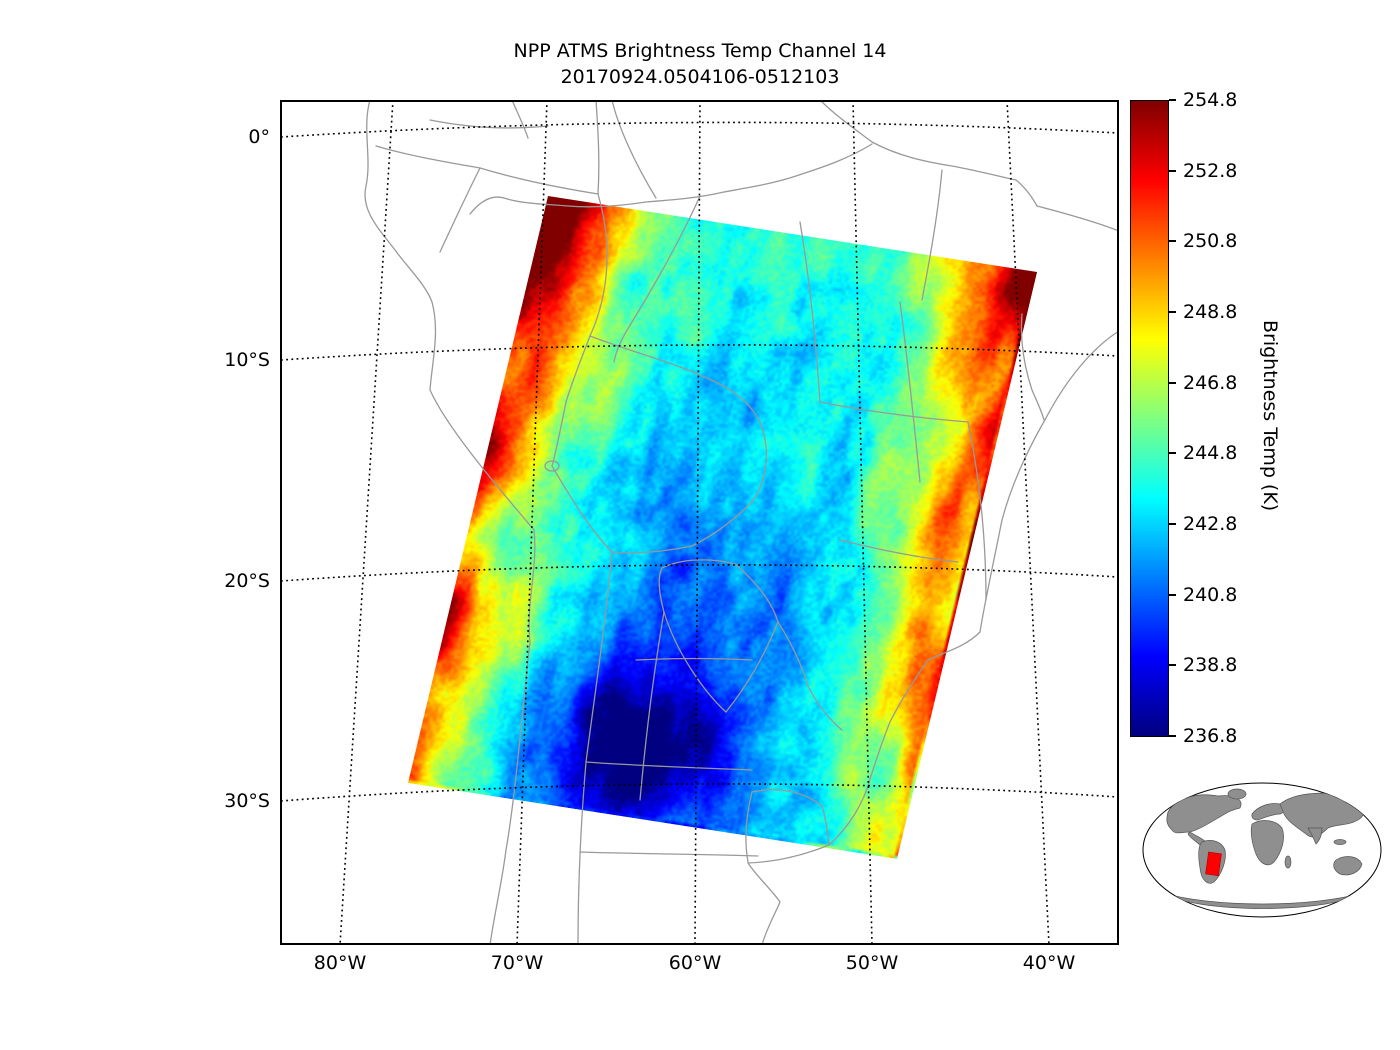 The image size is (1400, 1050). I want to click on inset-globe, so click(1262, 850).